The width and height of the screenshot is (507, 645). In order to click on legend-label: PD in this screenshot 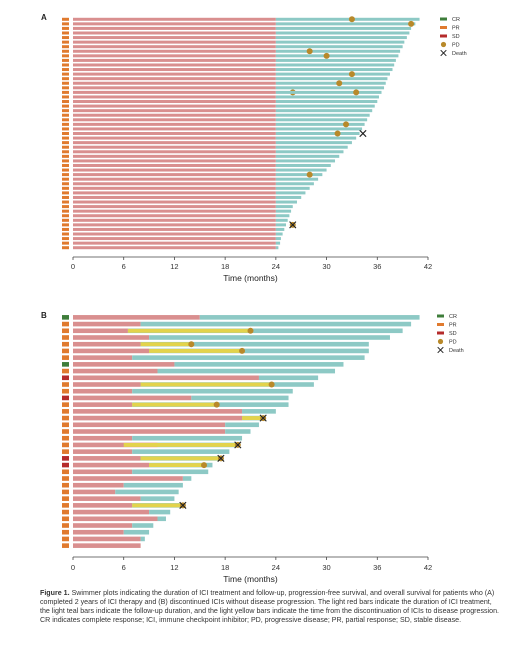, I will do `click(453, 343)`.